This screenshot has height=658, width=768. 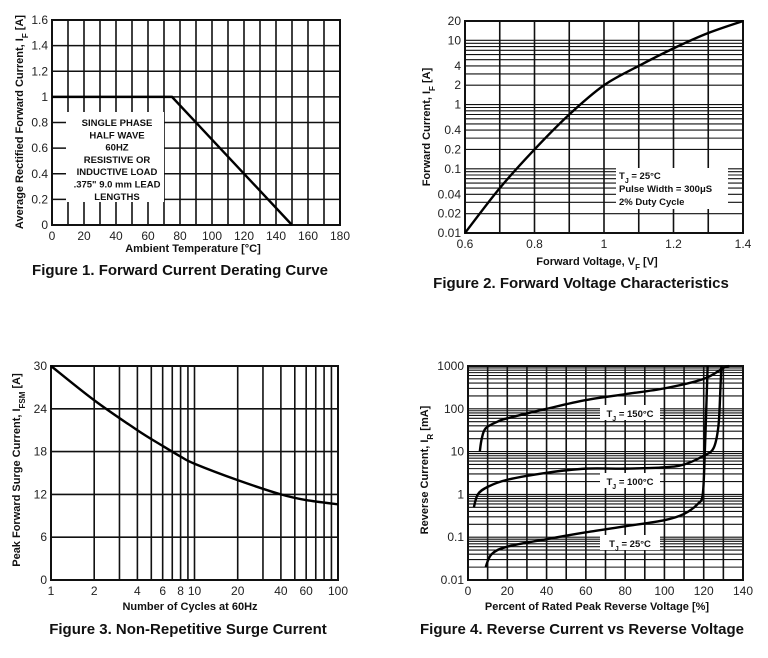 What do you see at coordinates (743, 244) in the screenshot?
I see `x-tick-label: 1.4` at bounding box center [743, 244].